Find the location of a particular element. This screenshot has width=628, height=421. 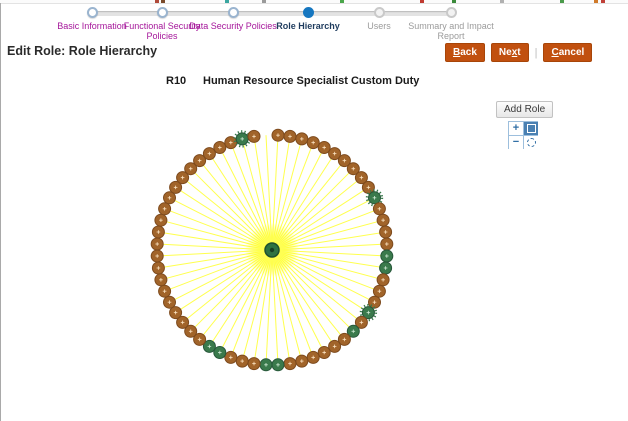

stepper-track is located at coordinates (271, 13).